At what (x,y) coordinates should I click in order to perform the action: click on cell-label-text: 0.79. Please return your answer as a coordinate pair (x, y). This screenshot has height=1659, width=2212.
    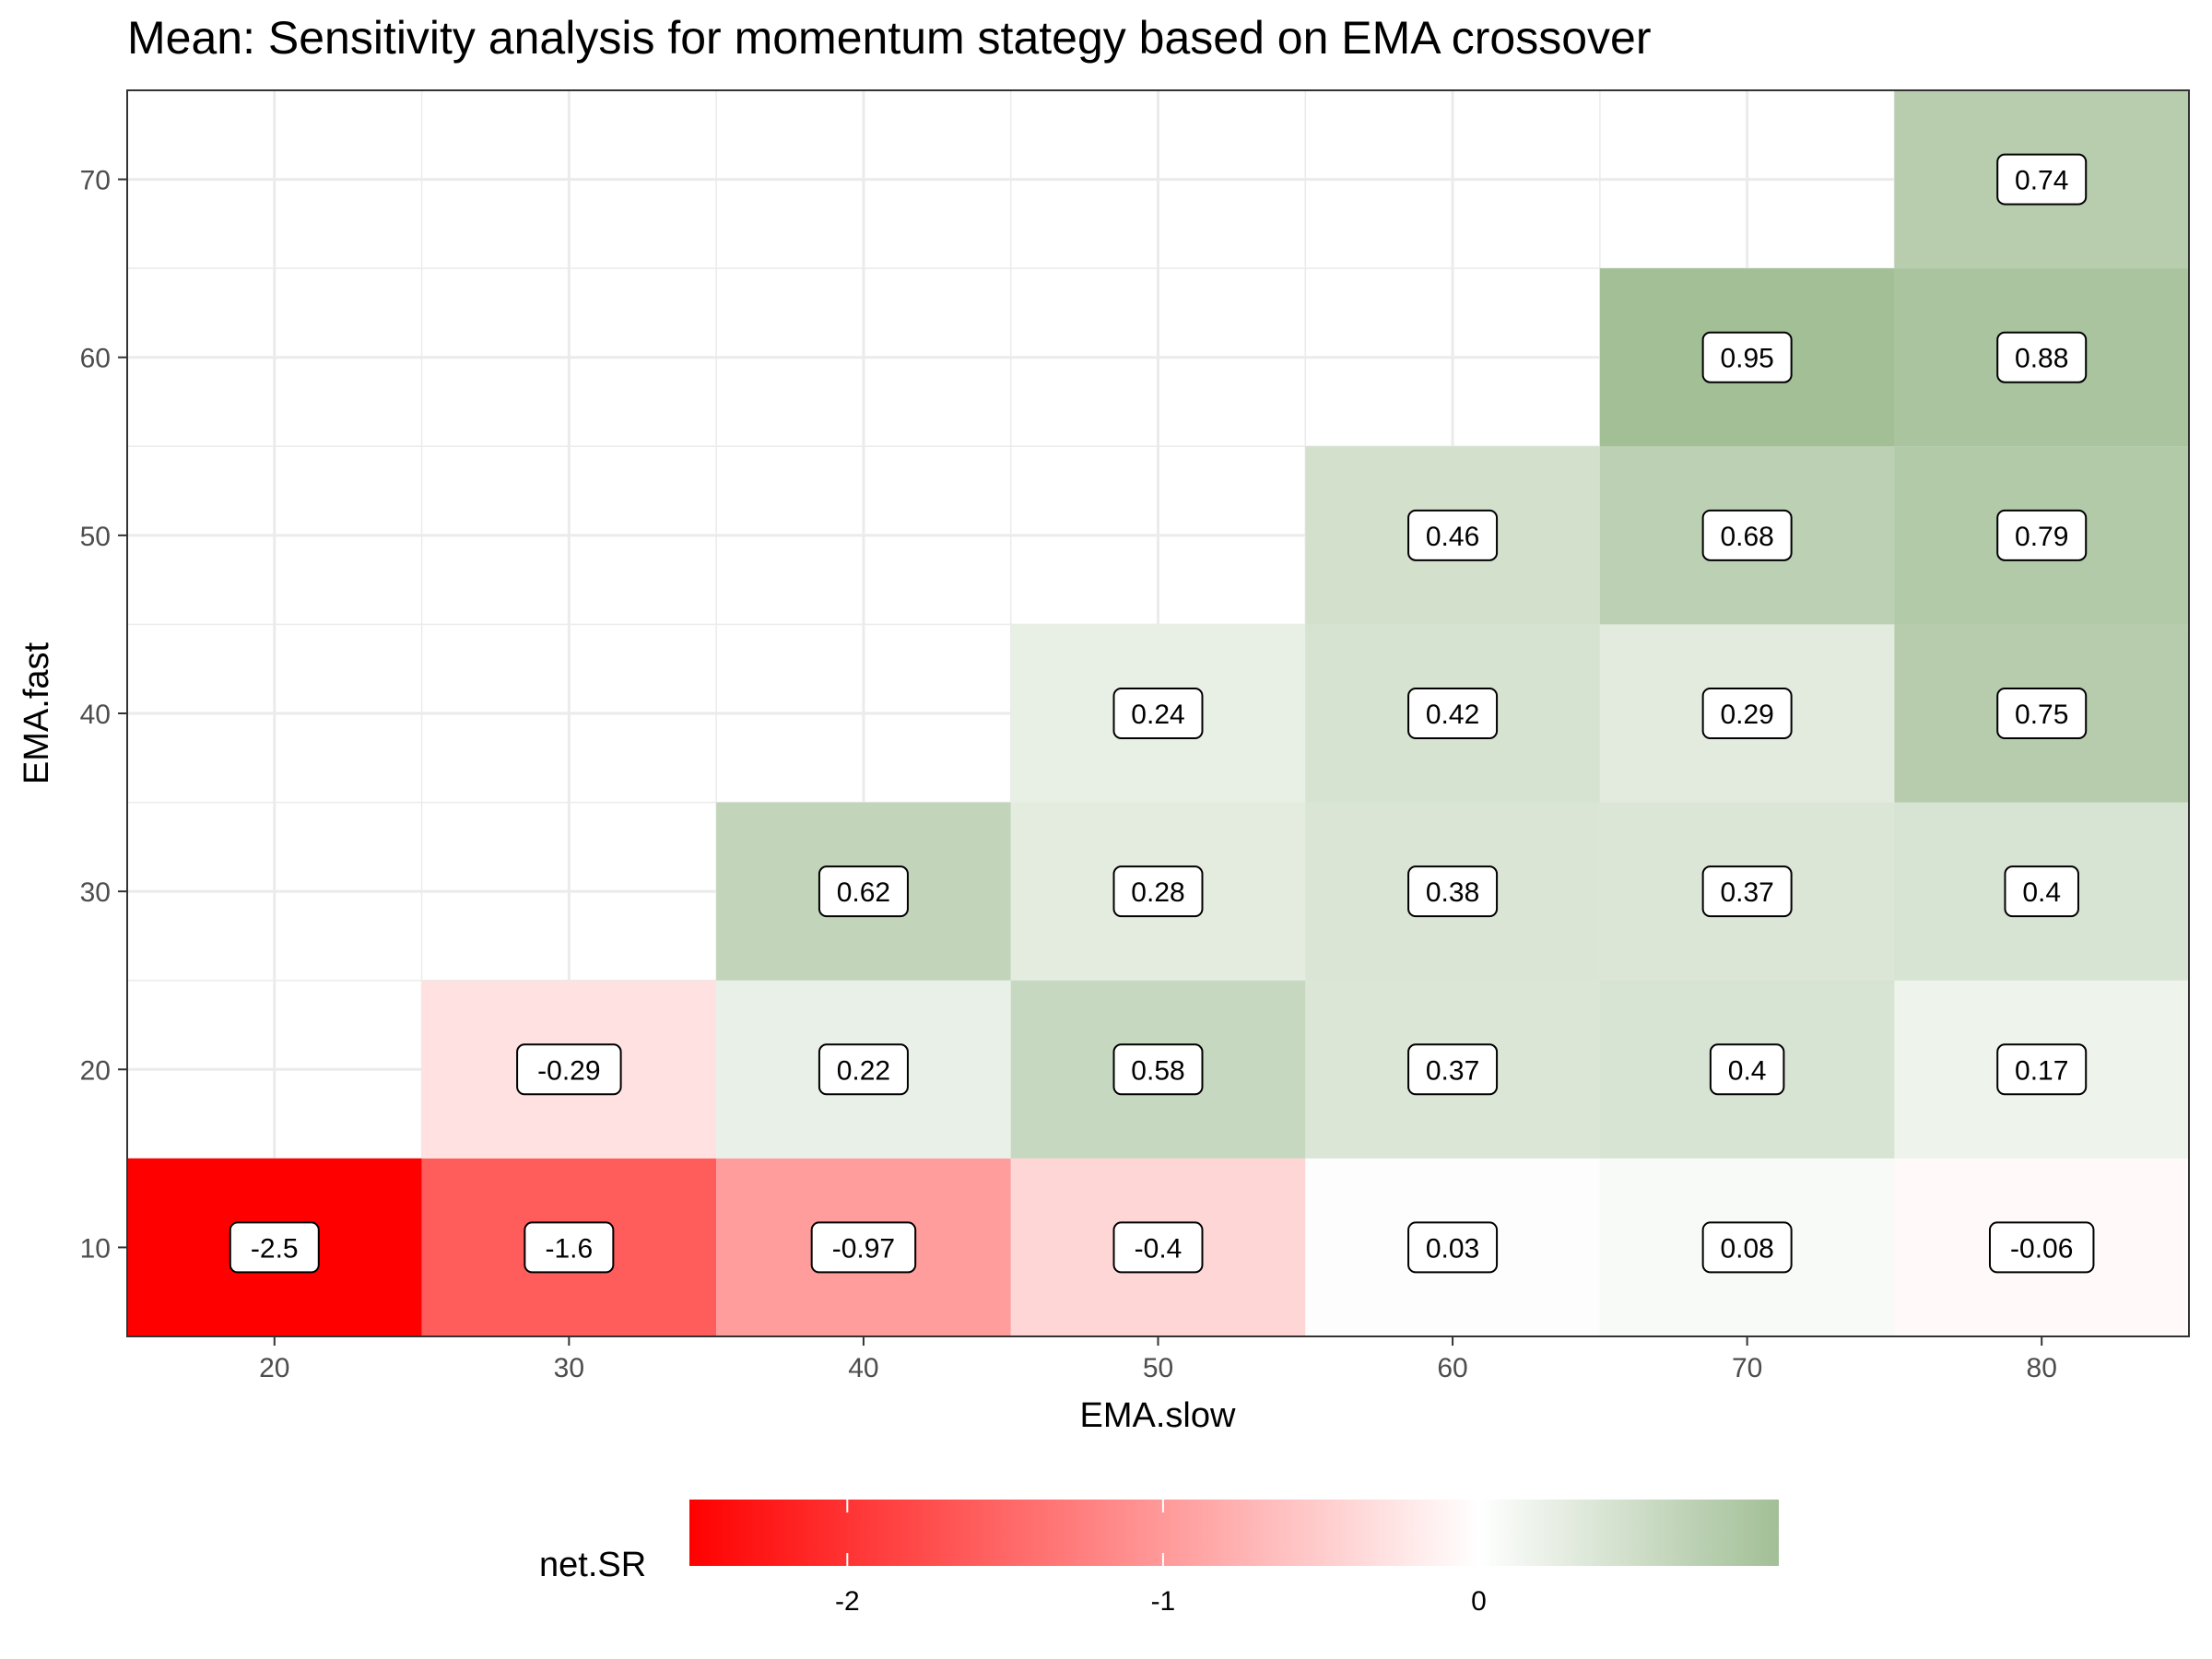
    Looking at the image, I should click on (2041, 537).